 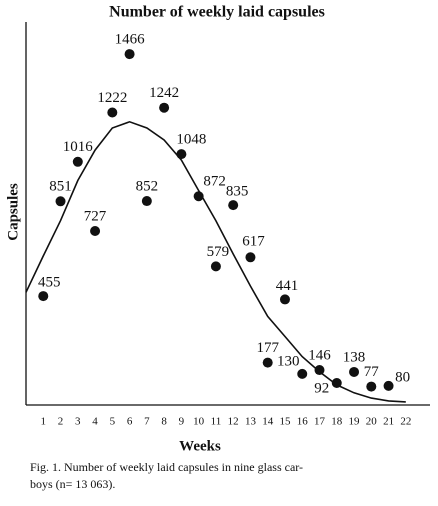 What do you see at coordinates (218, 252) in the screenshot?
I see `data-label: 579` at bounding box center [218, 252].